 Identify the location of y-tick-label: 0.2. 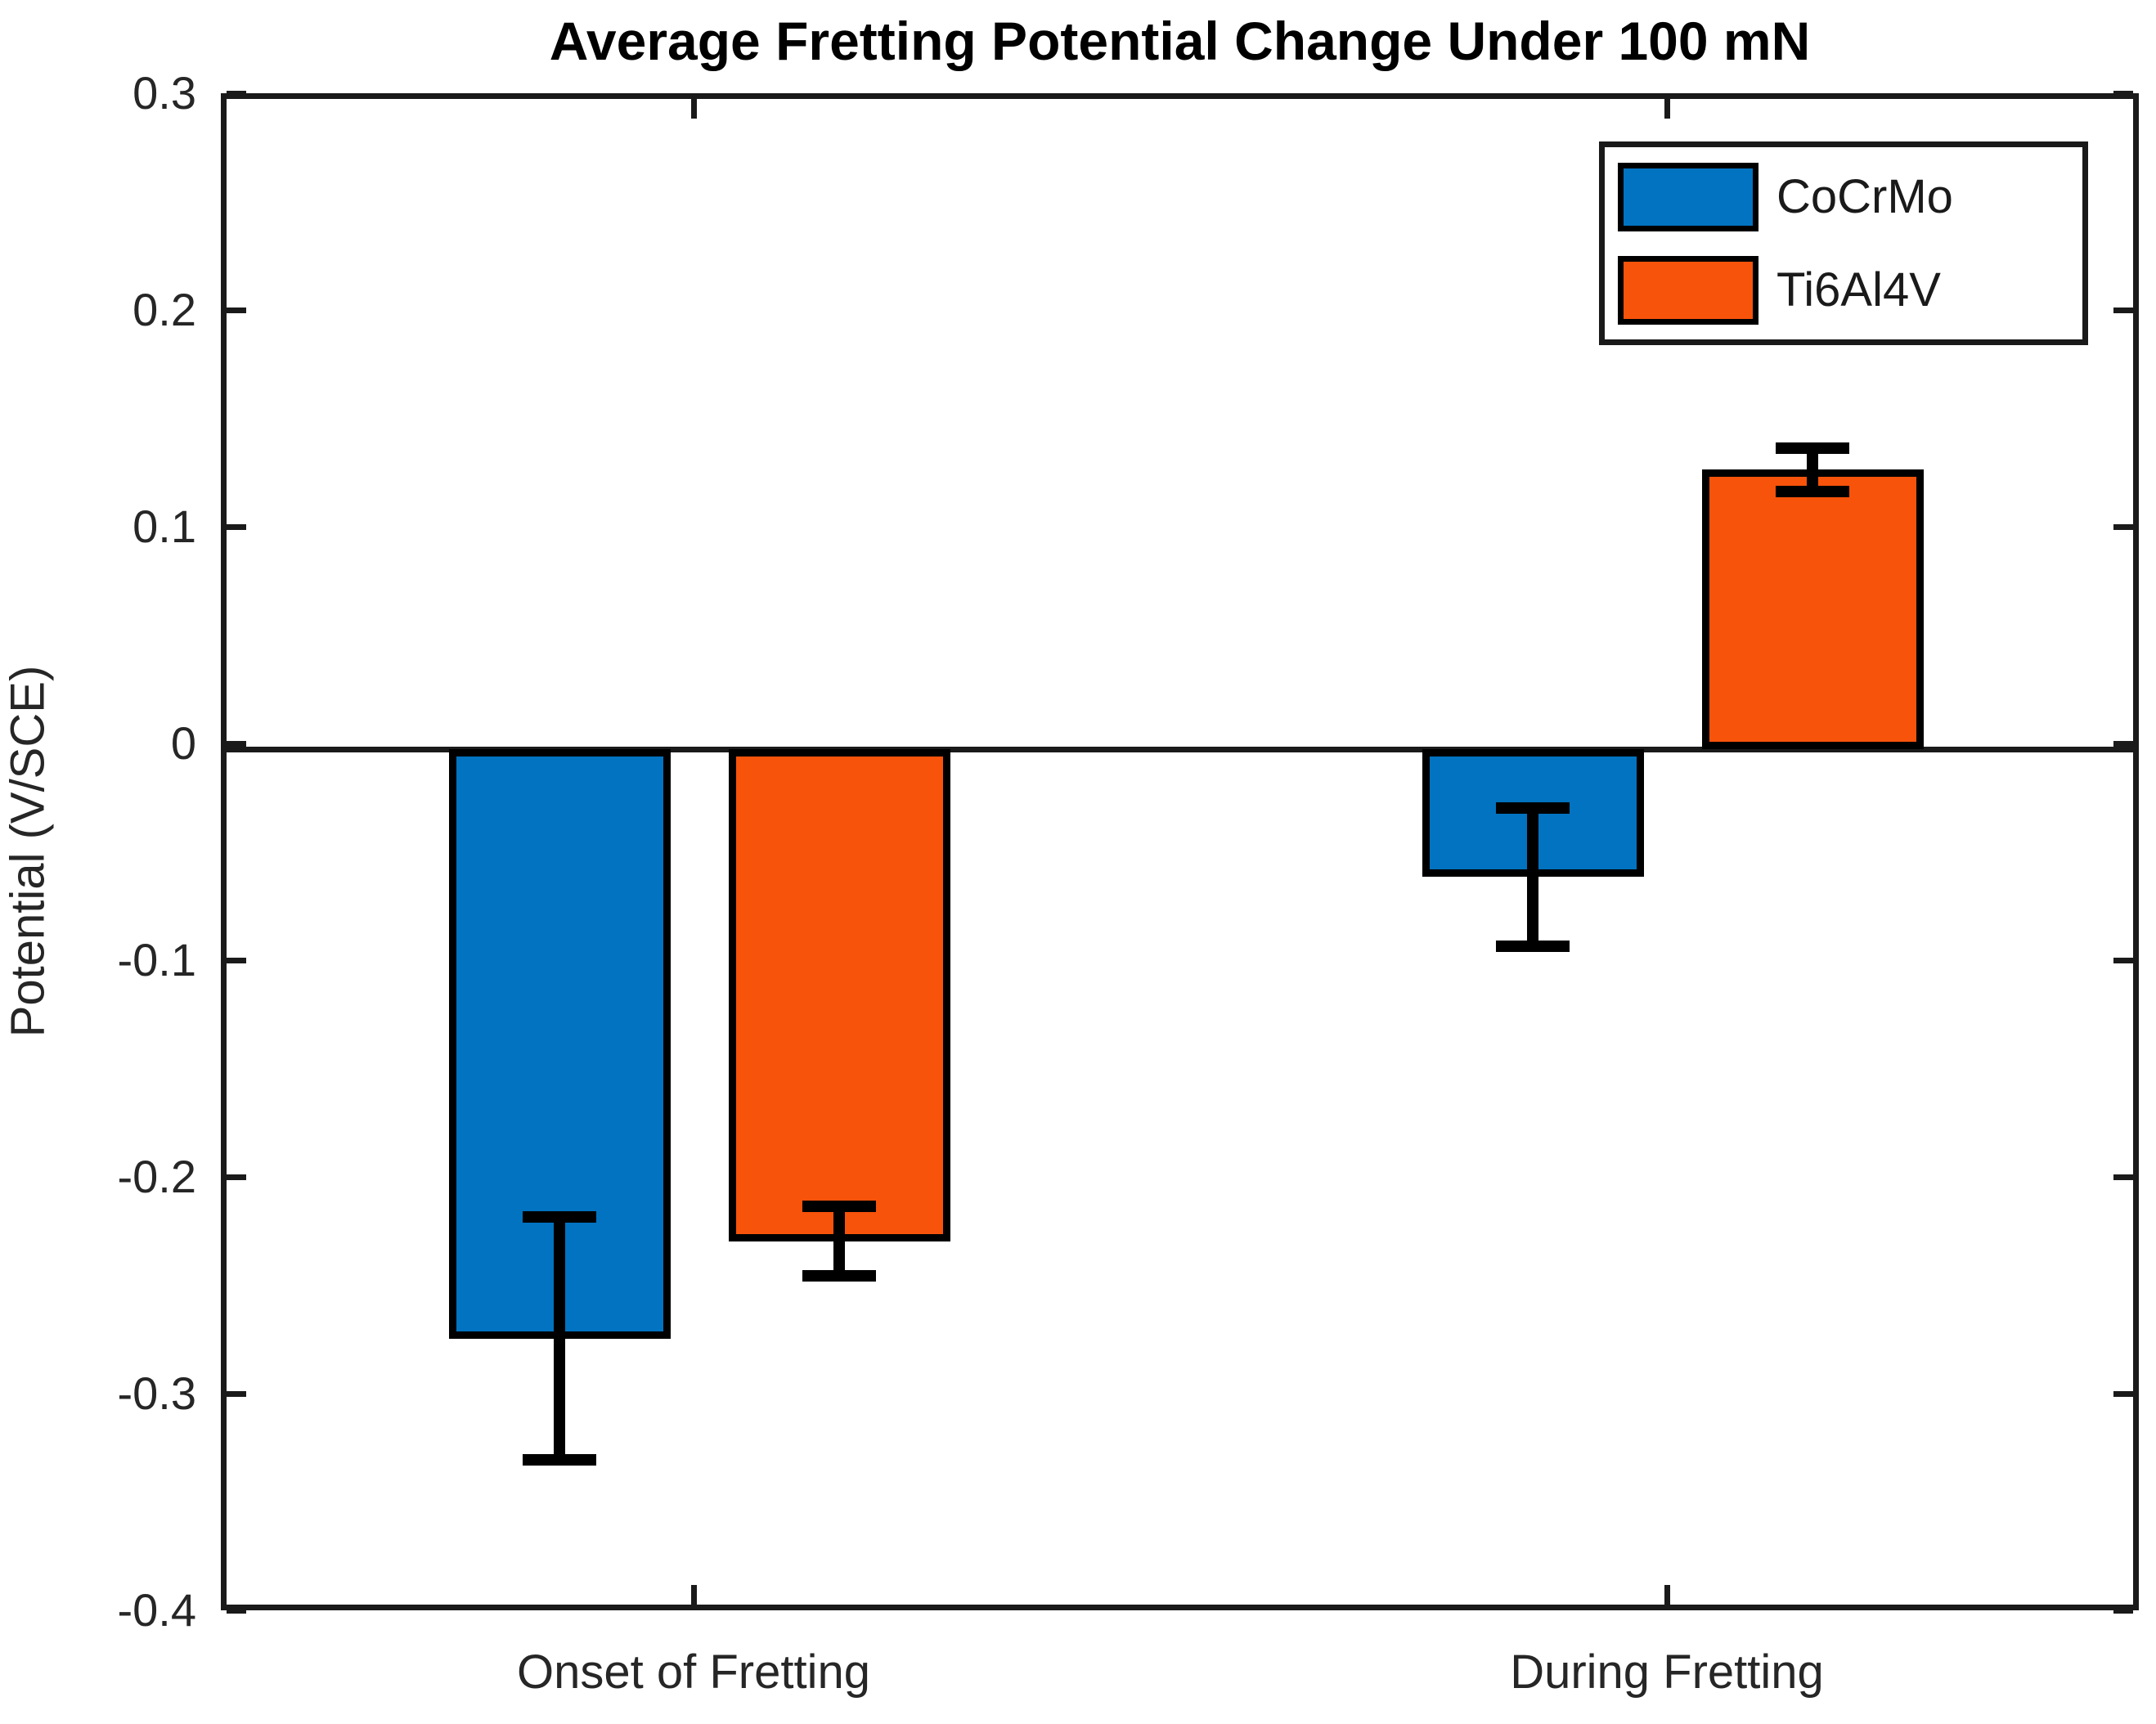
(164, 309).